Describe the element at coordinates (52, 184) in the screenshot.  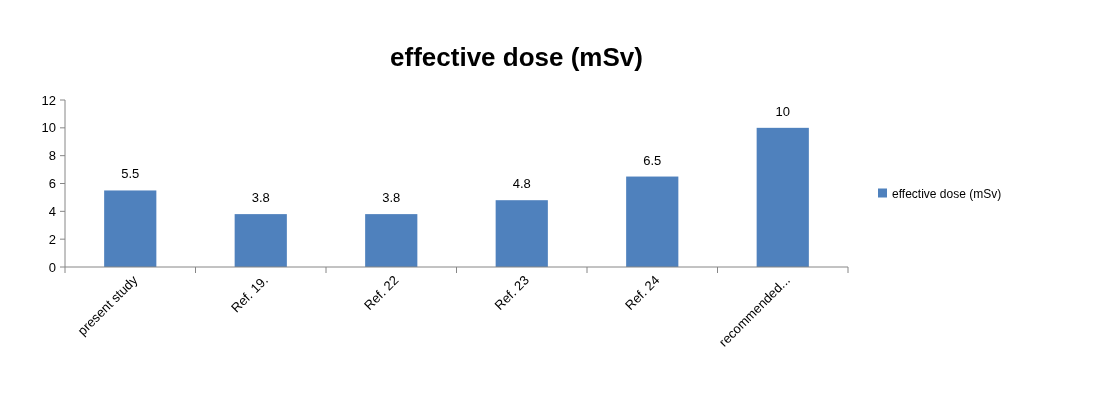
I see `y-tick-label: 6` at that location.